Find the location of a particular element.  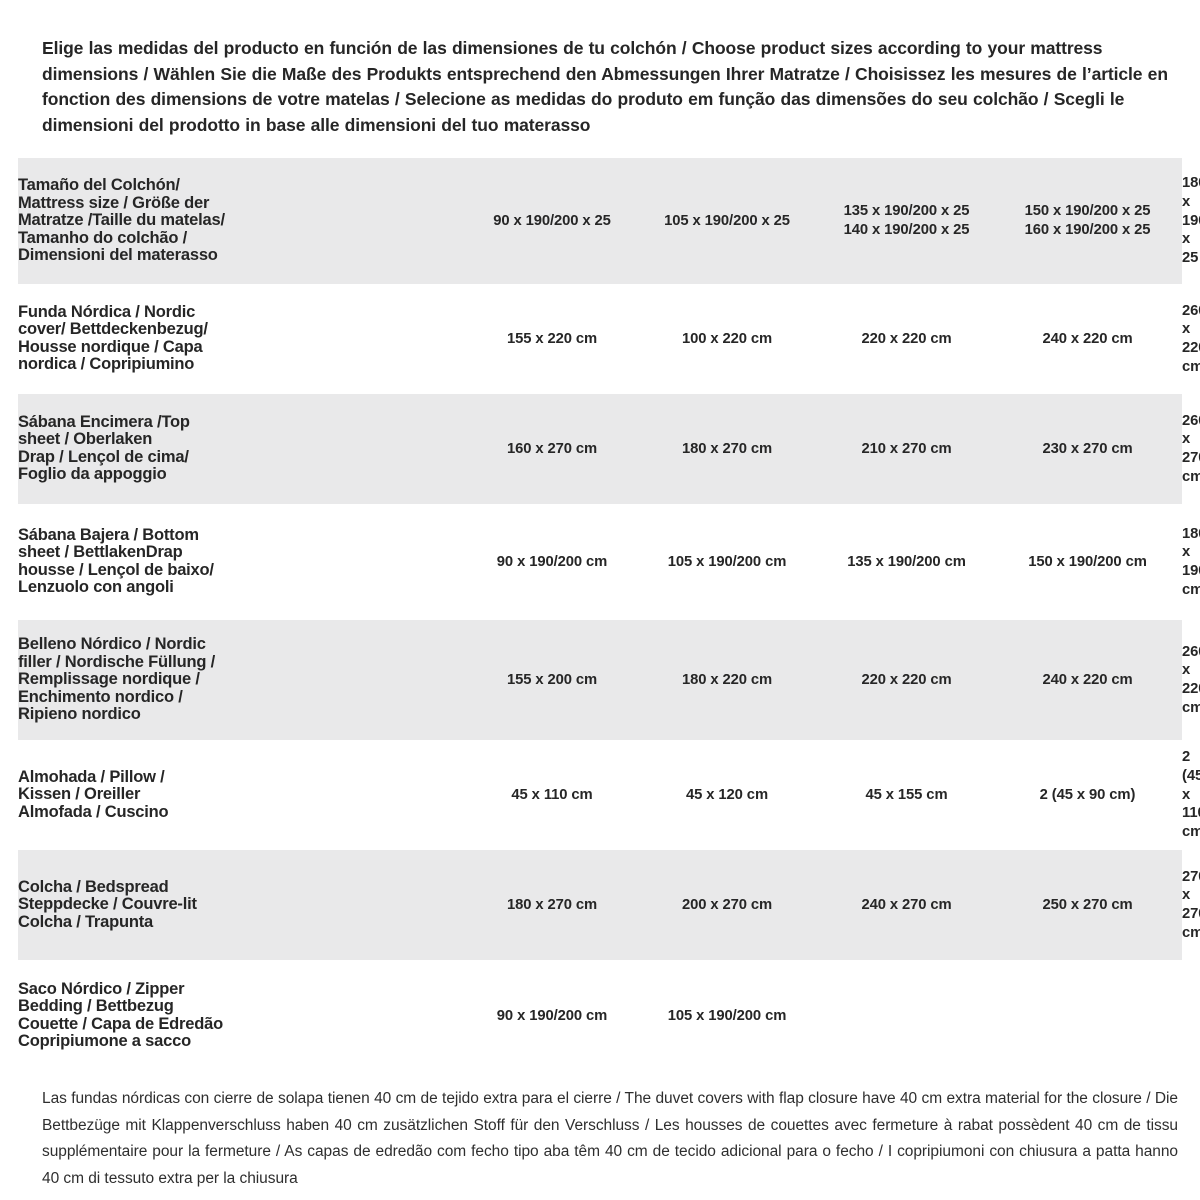

row-label-line-3: Housse nordique / Capa is located at coordinates (110, 346).